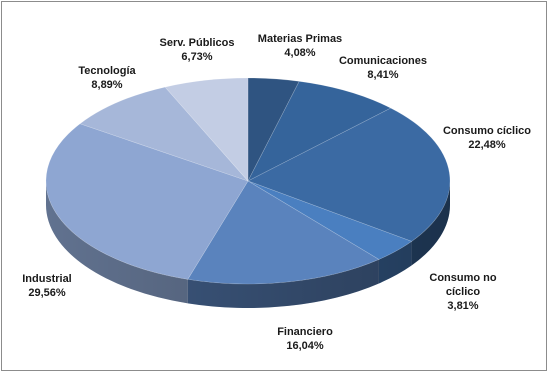  What do you see at coordinates (462, 306) in the screenshot?
I see `slice-value-consumo-no-ciclico: 3,81%` at bounding box center [462, 306].